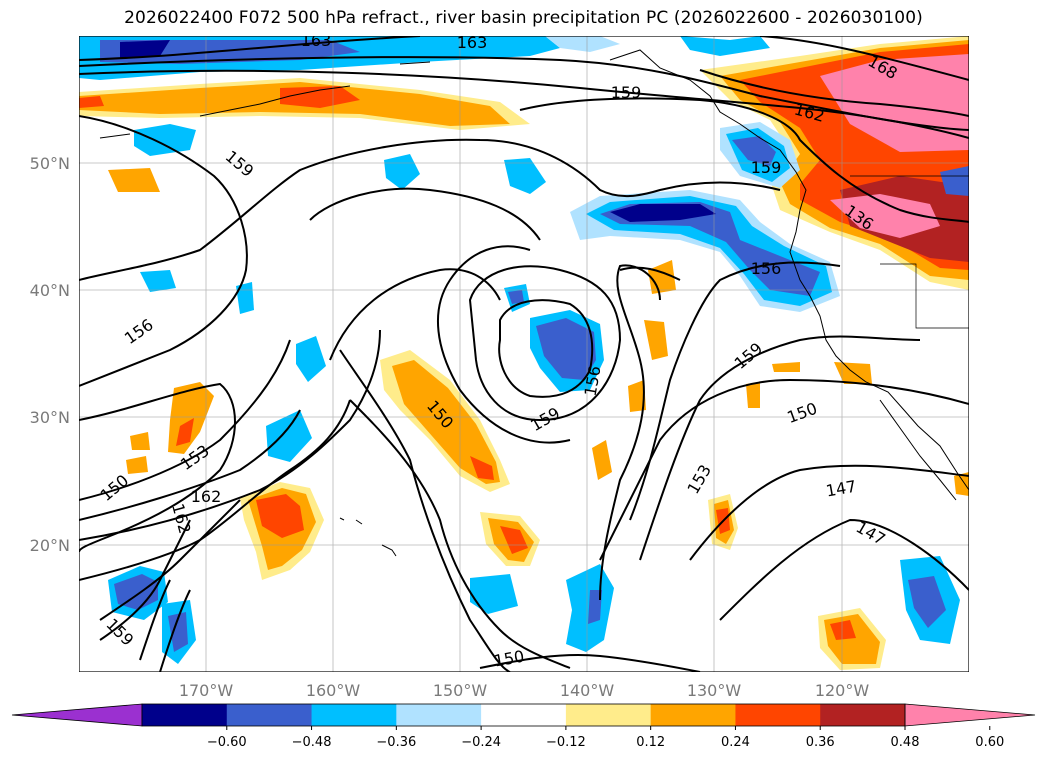 The width and height of the screenshot is (1047, 765). Describe the element at coordinates (158, 281) in the screenshot. I see `shade-mid-blue4` at that location.